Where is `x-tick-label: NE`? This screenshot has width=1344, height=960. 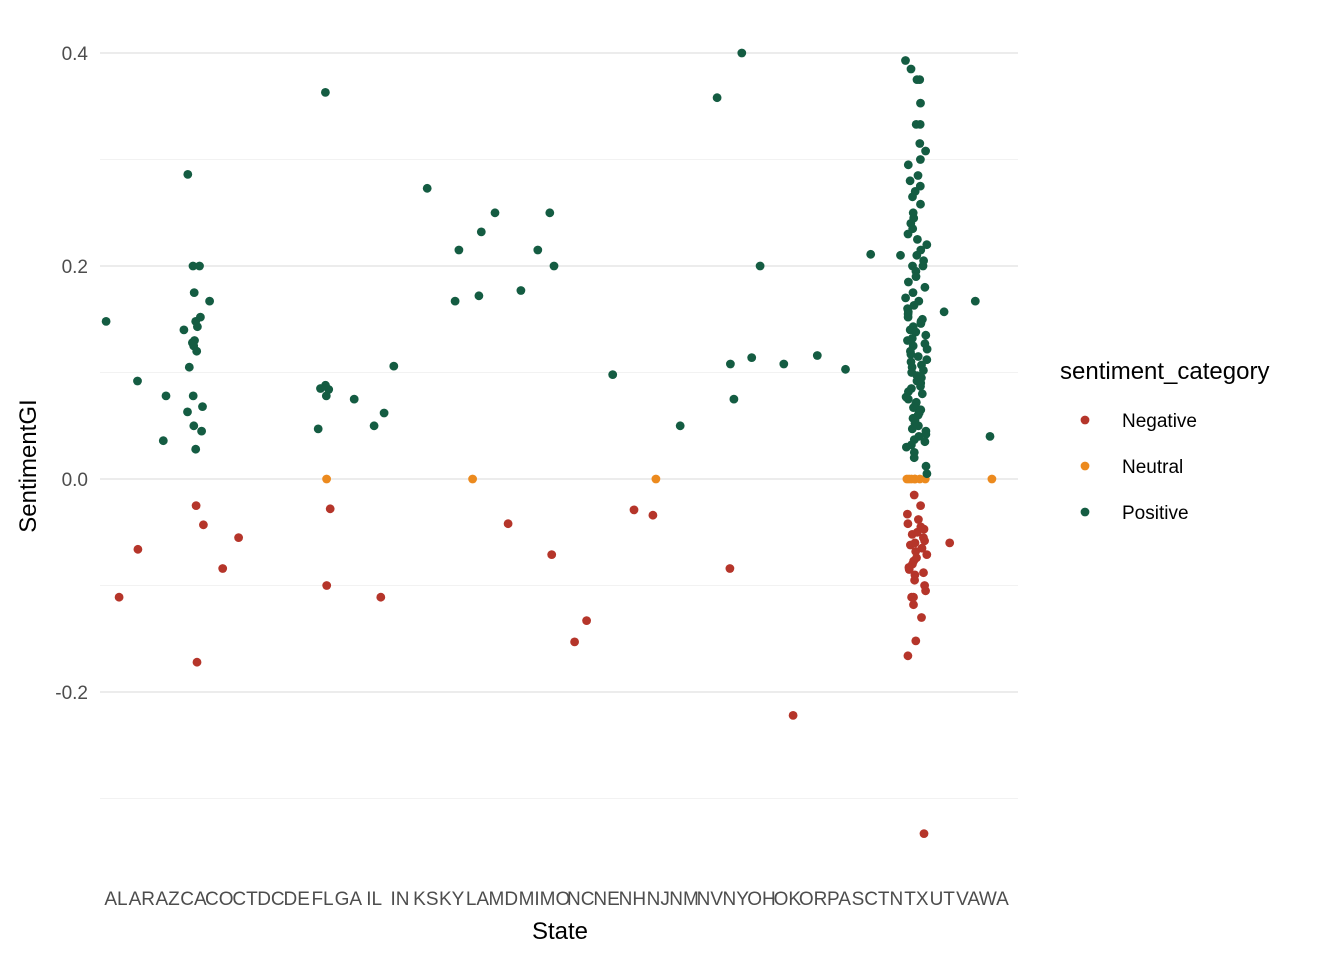 x-tick-label: NE is located at coordinates (606, 899).